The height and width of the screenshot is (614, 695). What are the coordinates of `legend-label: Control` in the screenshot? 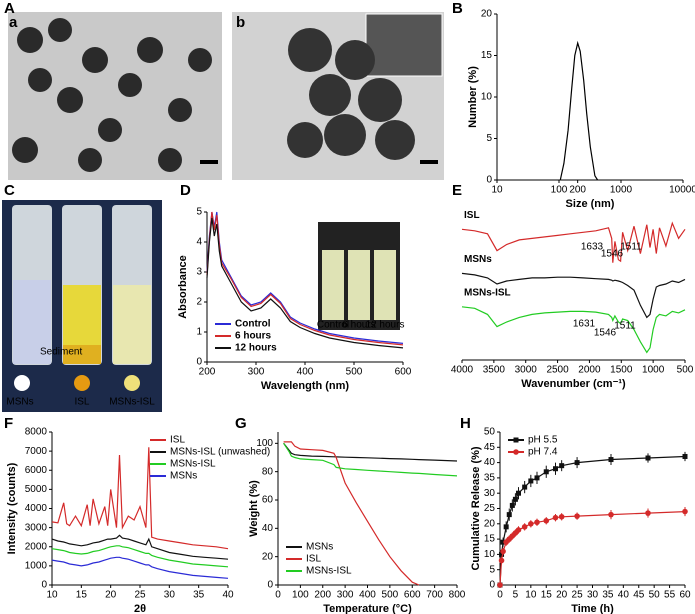 It's located at (253, 324).